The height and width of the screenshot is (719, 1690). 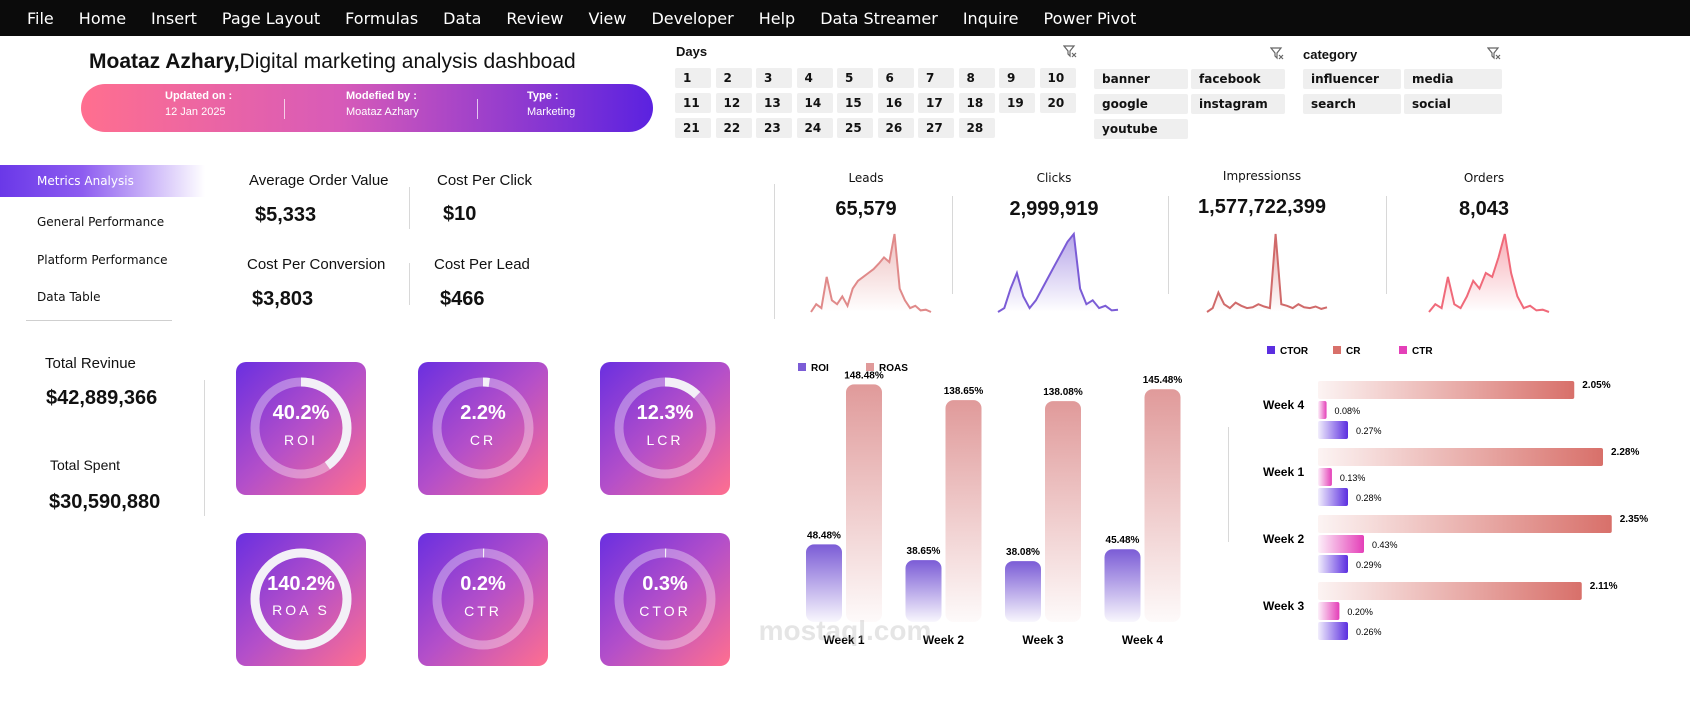 I want to click on data-label: 0.13%, so click(x=1353, y=478).